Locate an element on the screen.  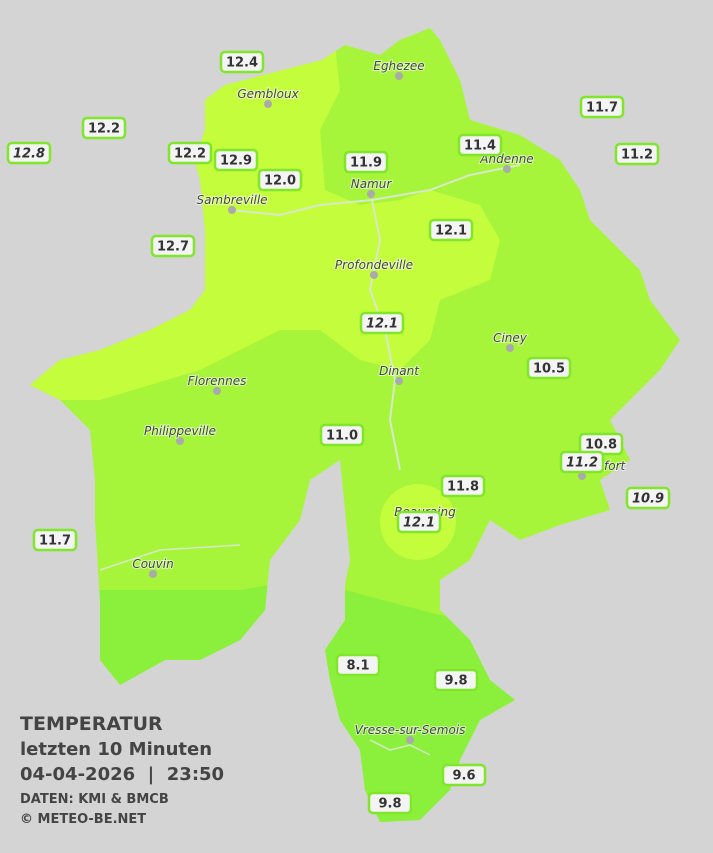
legend-copyright: © METEO-BE.NET is located at coordinates (83, 819).